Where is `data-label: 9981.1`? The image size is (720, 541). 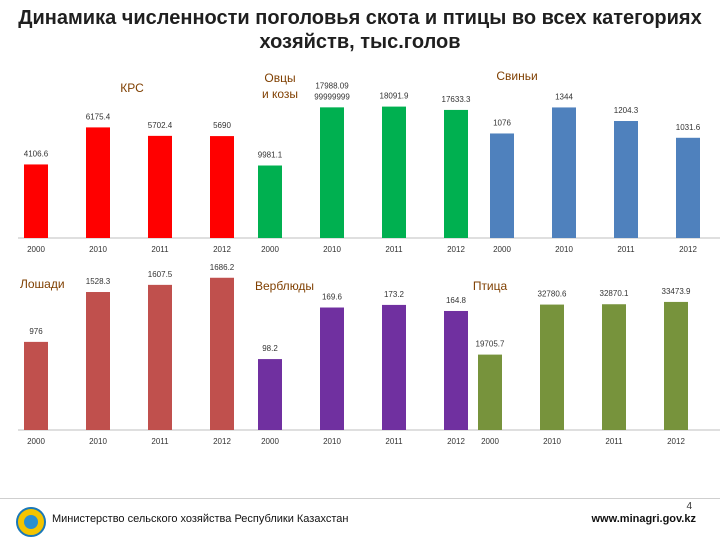 data-label: 9981.1 is located at coordinates (270, 155).